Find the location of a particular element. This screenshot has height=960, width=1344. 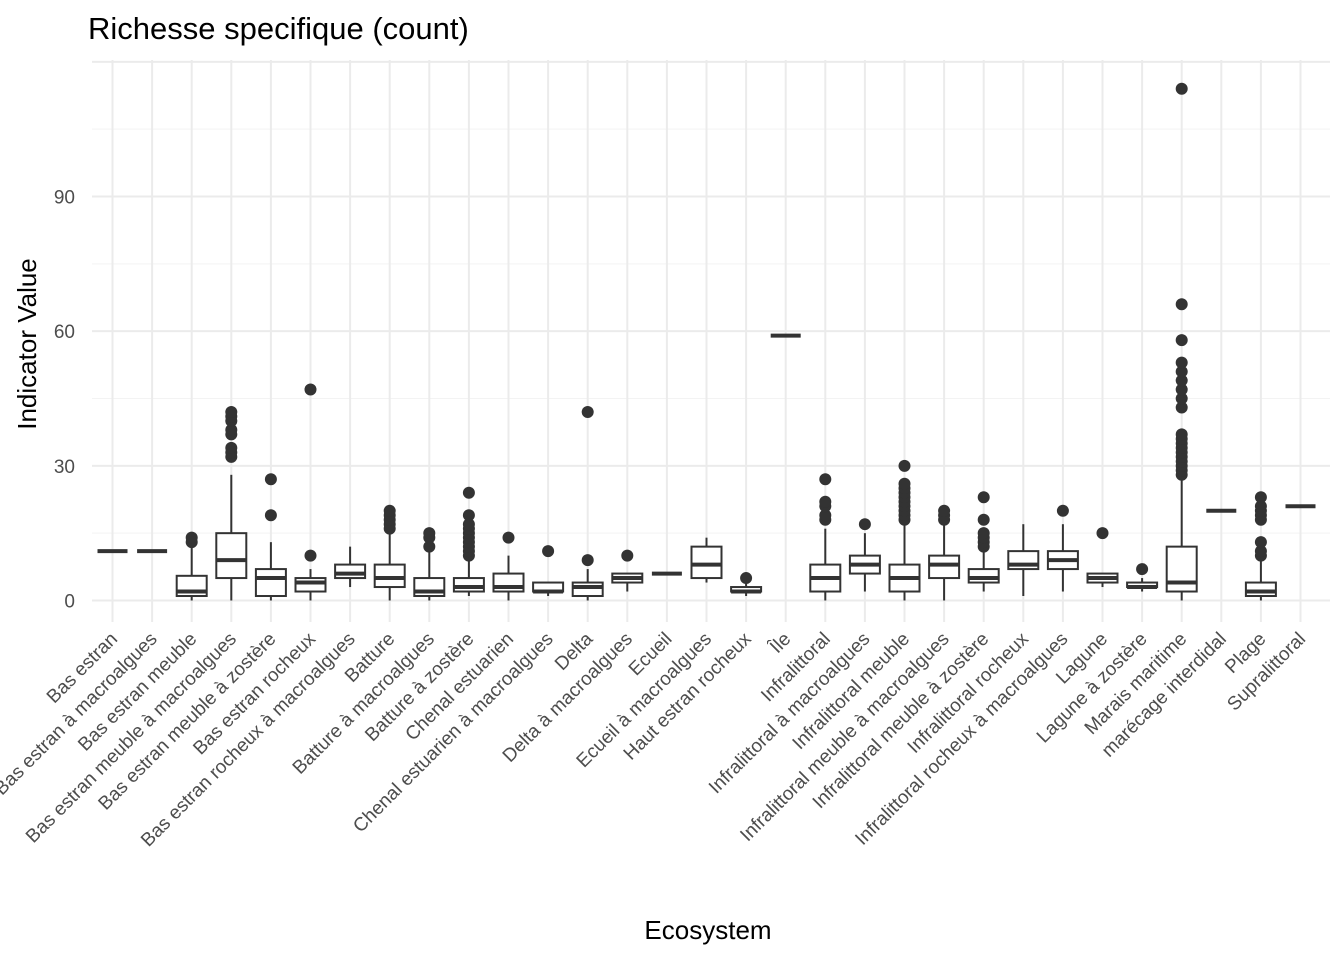

y-axis-title: Indicator Value is located at coordinates (27, 344).